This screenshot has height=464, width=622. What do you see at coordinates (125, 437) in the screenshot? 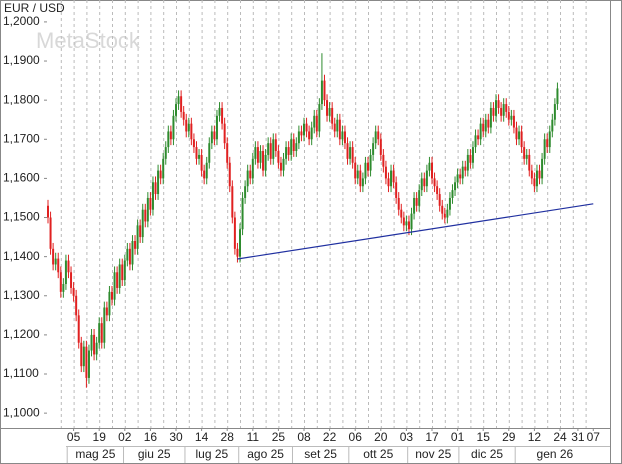
I see `x-tick-label: 02` at bounding box center [125, 437].